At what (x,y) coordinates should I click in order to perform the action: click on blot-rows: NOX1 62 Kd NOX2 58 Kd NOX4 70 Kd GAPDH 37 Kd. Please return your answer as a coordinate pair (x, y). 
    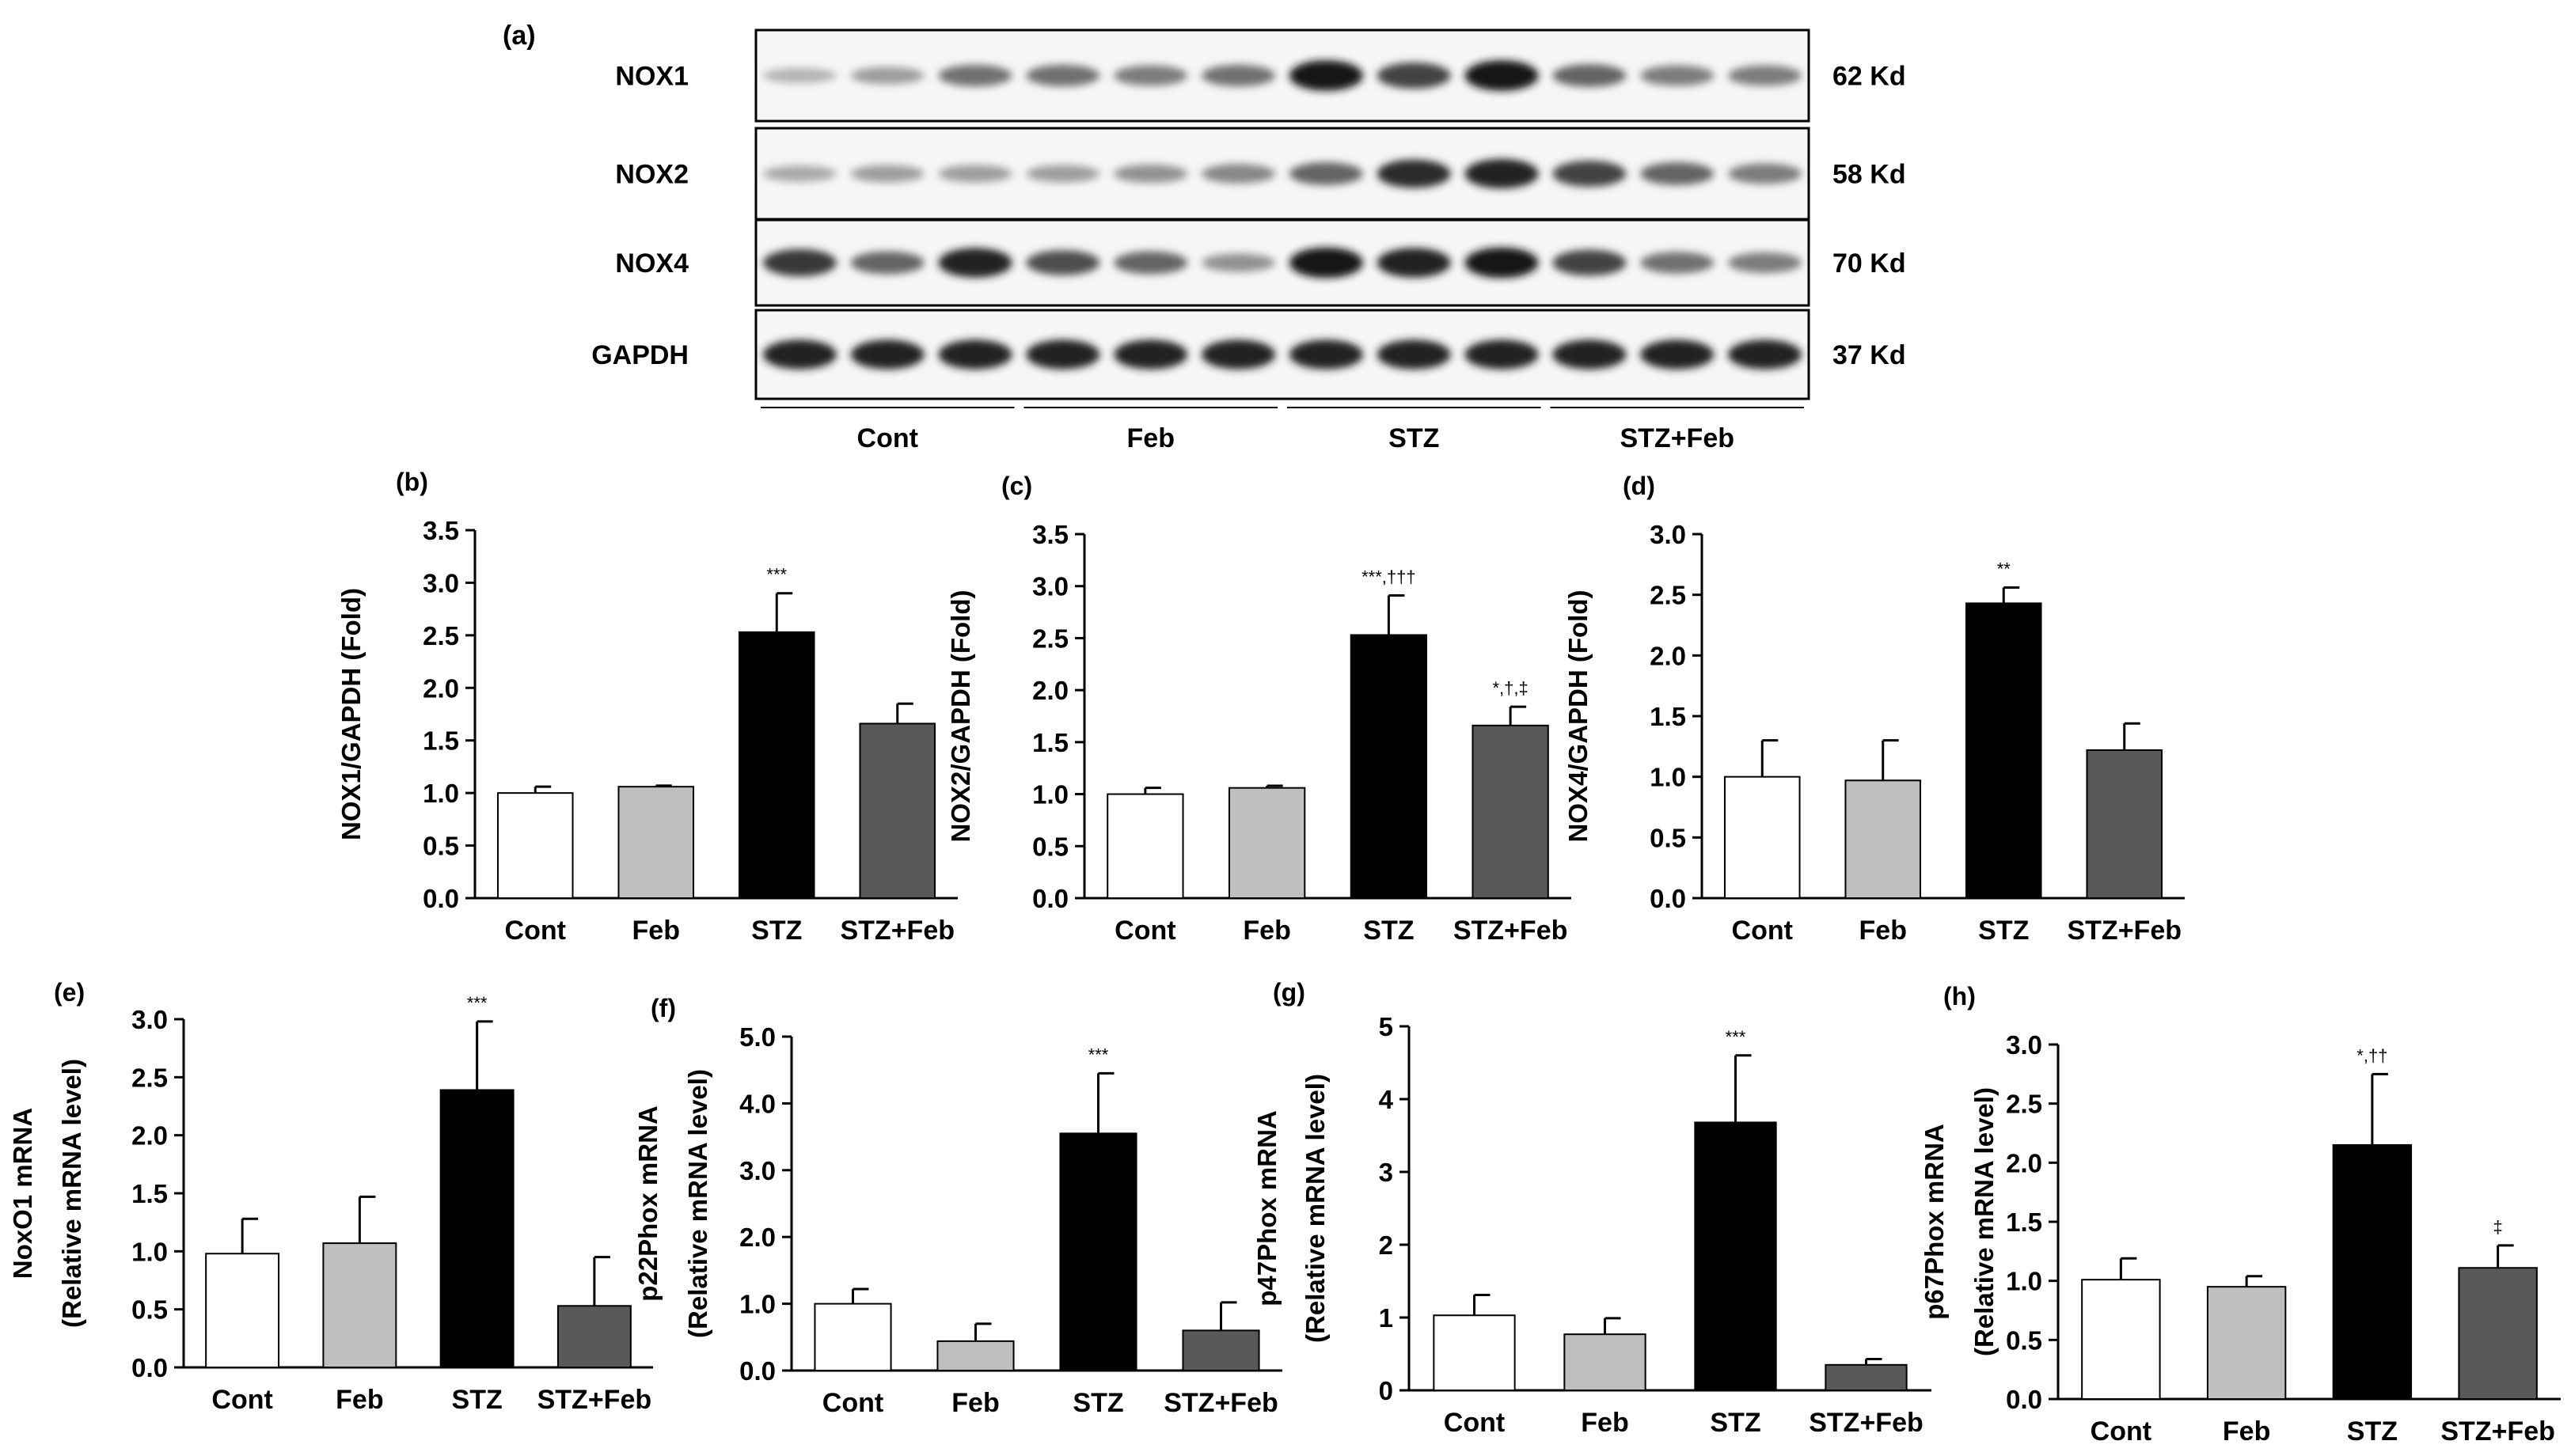
    Looking at the image, I should click on (1248, 214).